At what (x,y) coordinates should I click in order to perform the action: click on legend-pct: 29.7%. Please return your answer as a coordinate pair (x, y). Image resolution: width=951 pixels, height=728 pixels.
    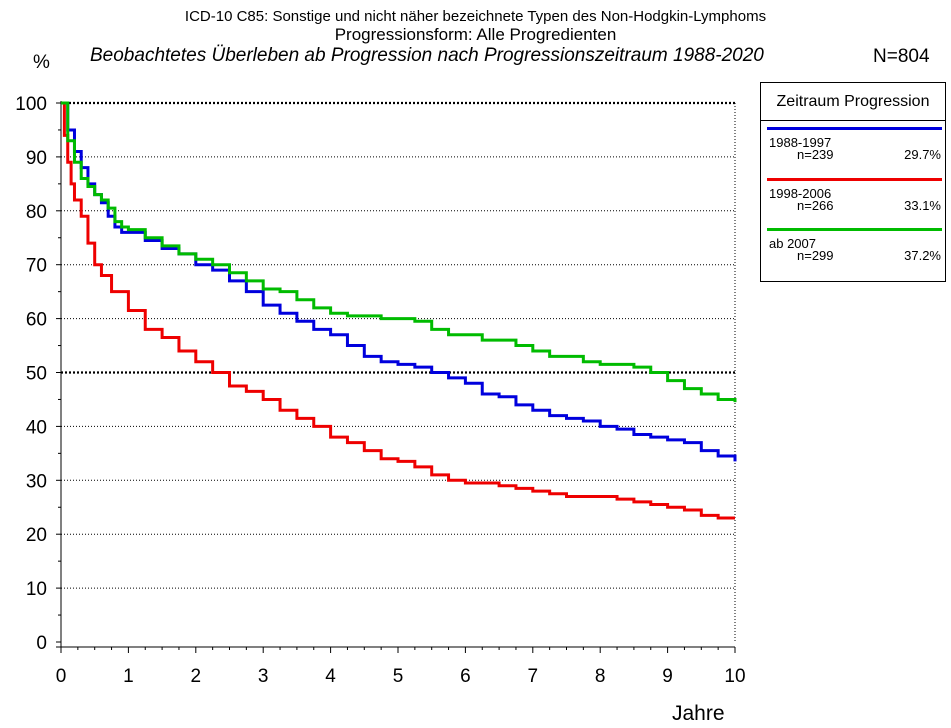
    Looking at the image, I should click on (922, 154).